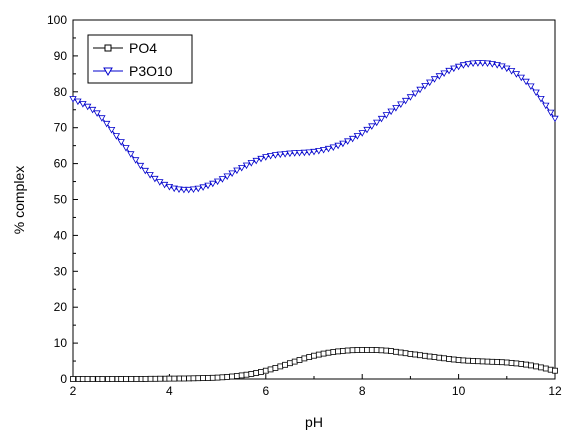 Image resolution: width=564 pixels, height=437 pixels. Describe the element at coordinates (61, 200) in the screenshot. I see `y-tick-label: 50` at that location.